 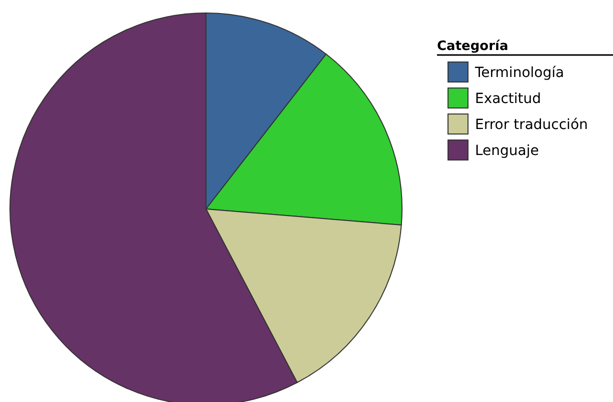 I want to click on legend-label: Terminología, so click(x=519, y=73).